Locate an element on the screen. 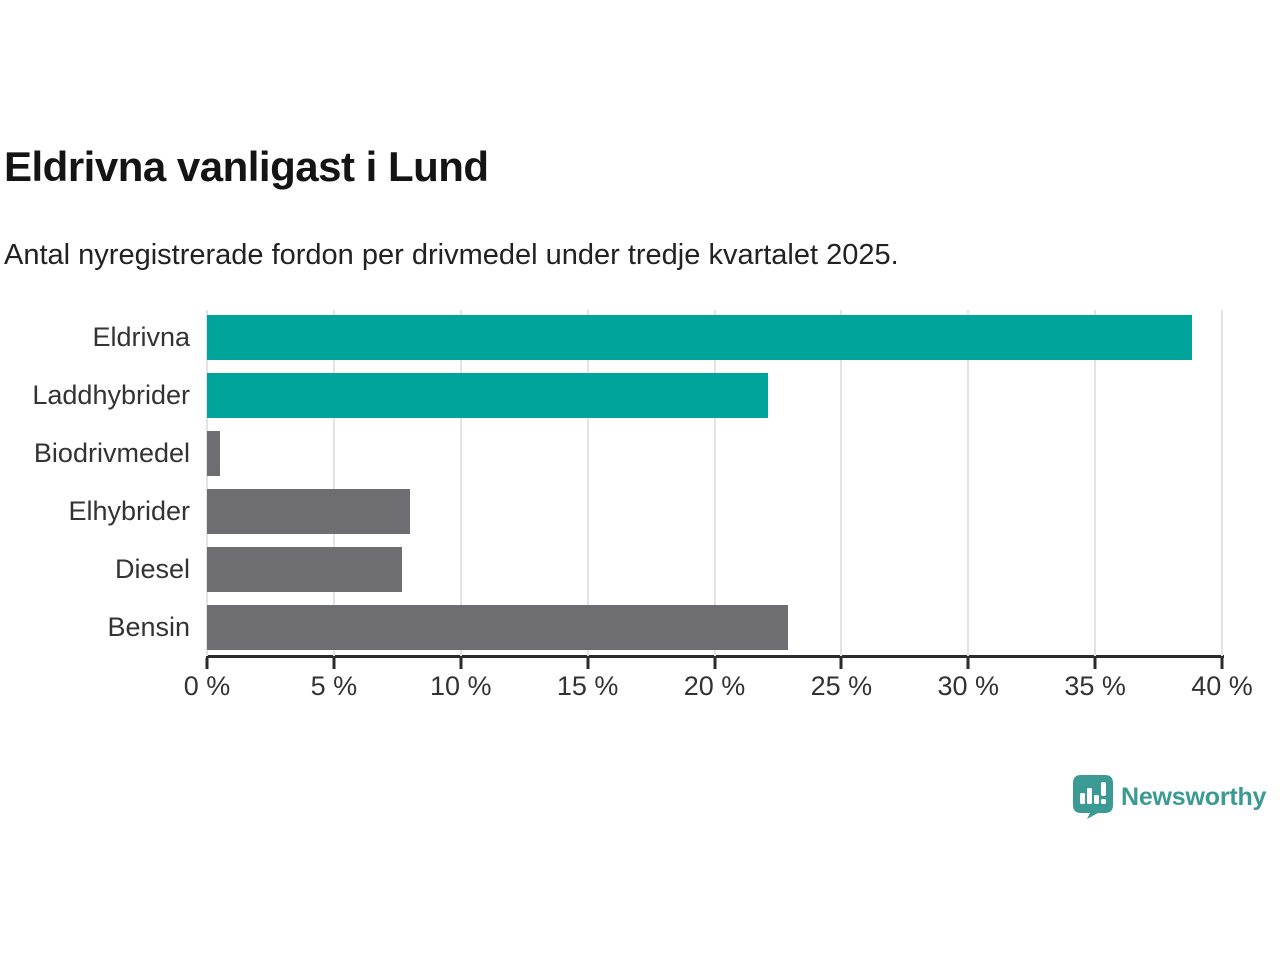  x-tick-label: 35 % is located at coordinates (1095, 686).